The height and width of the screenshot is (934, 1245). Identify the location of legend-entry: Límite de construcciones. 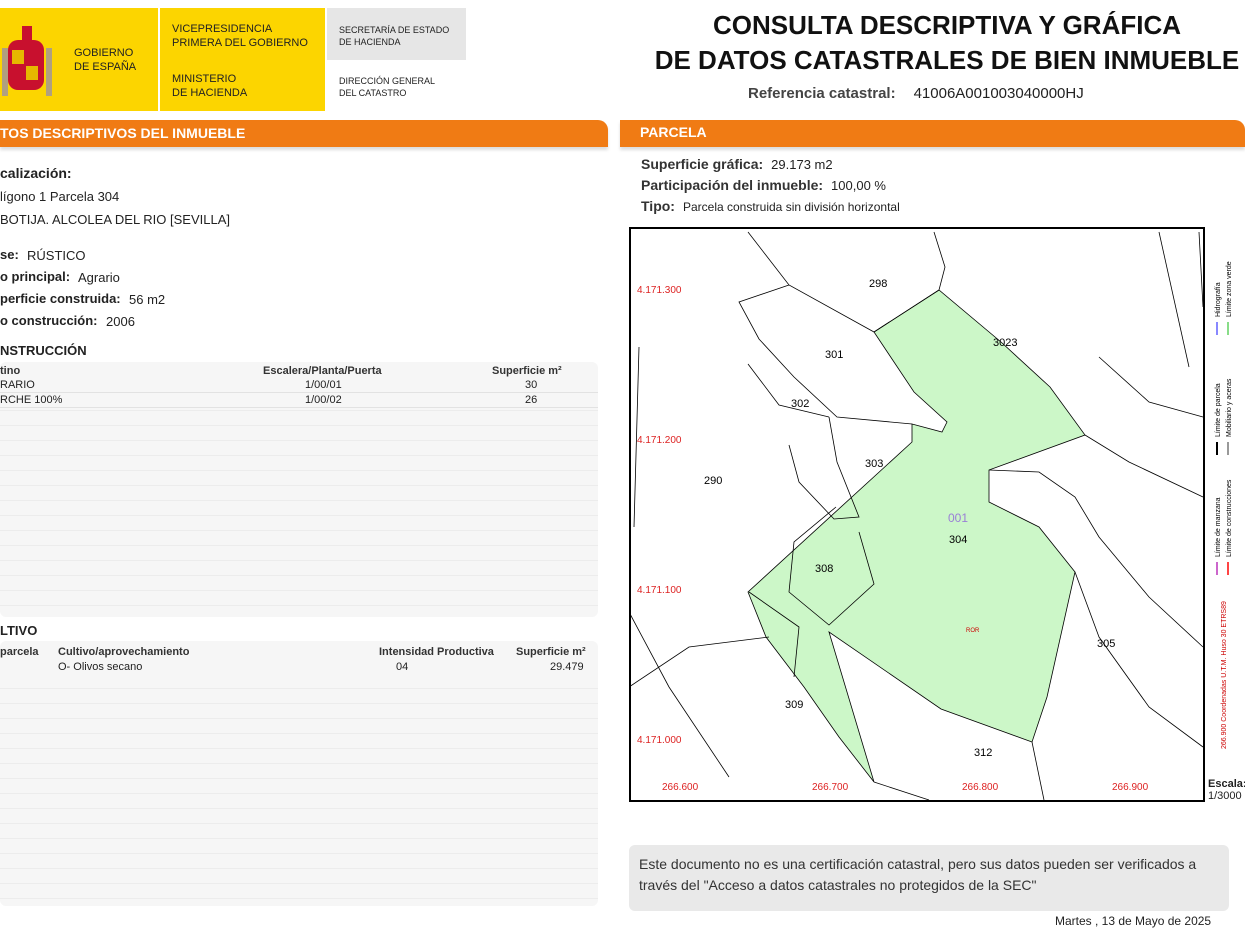
(1229, 518).